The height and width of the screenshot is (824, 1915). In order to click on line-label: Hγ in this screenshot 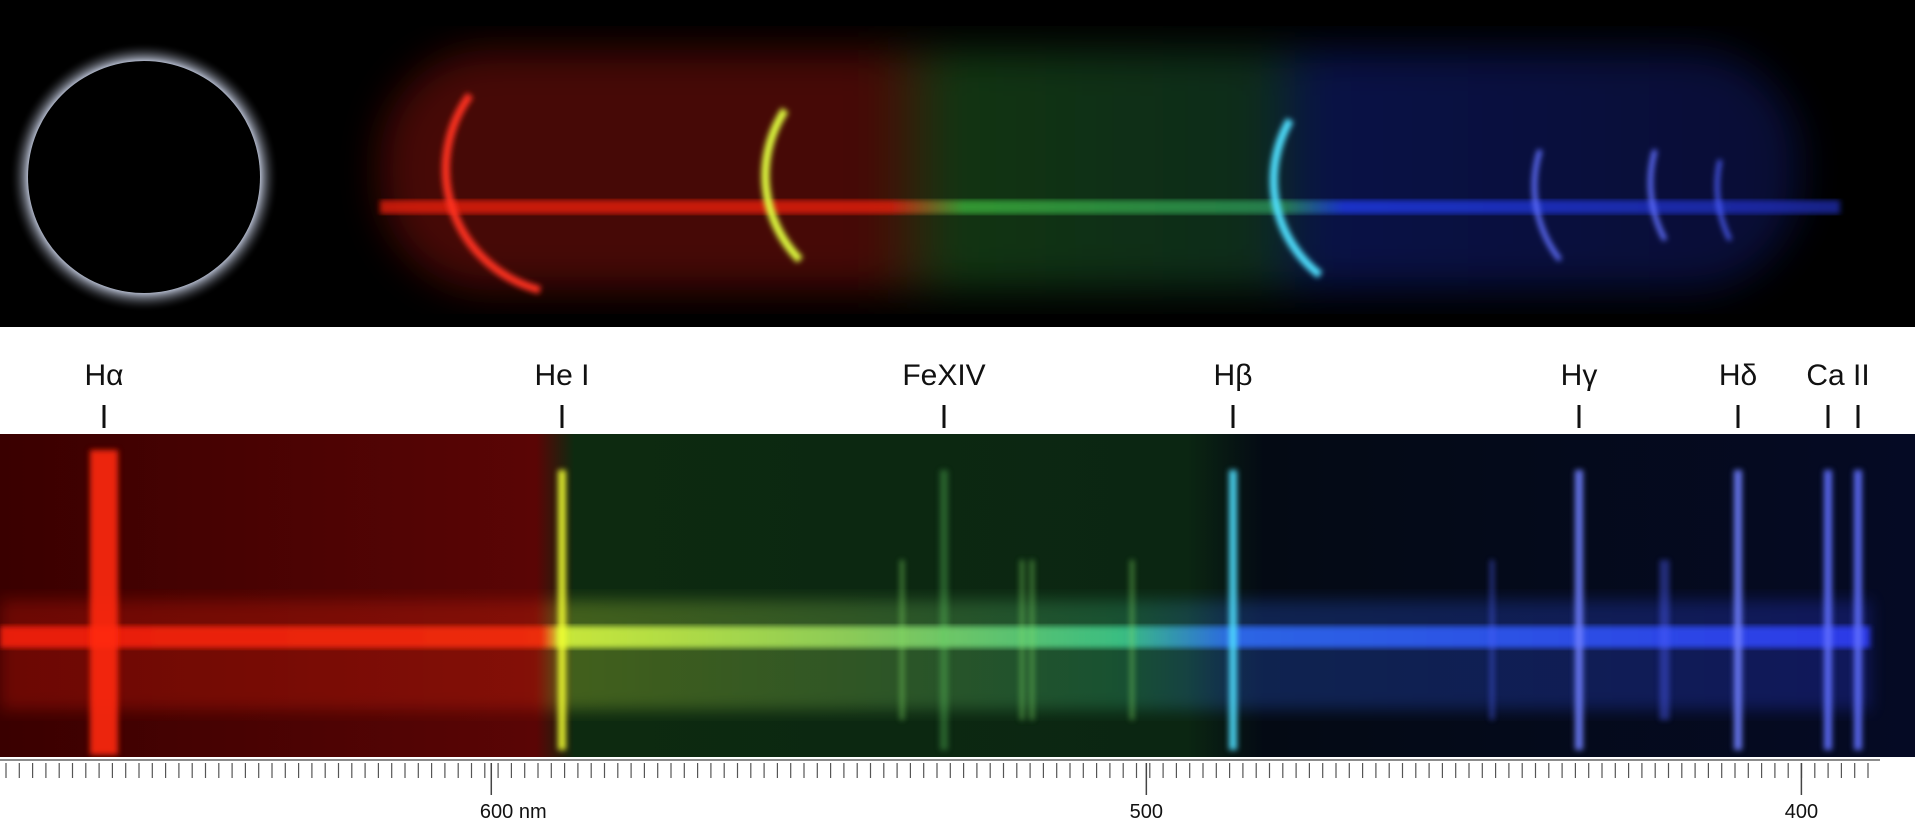, I will do `click(1579, 375)`.